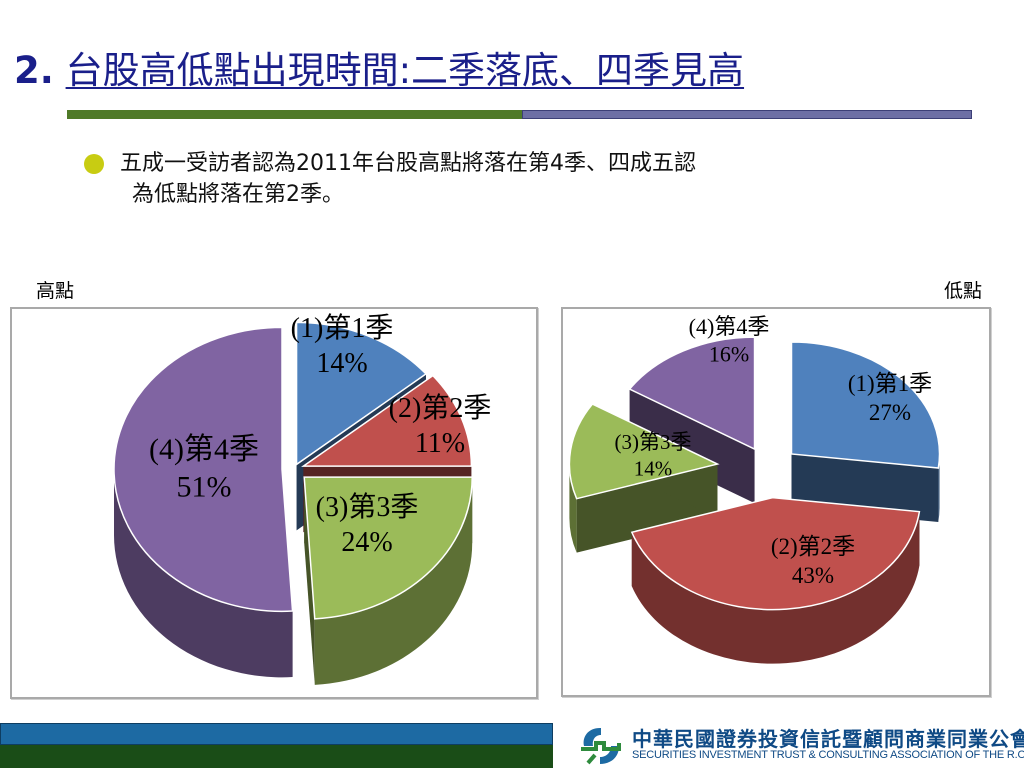  Describe the element at coordinates (939, 488) in the screenshot. I see `pie-slice-side-q1` at that location.